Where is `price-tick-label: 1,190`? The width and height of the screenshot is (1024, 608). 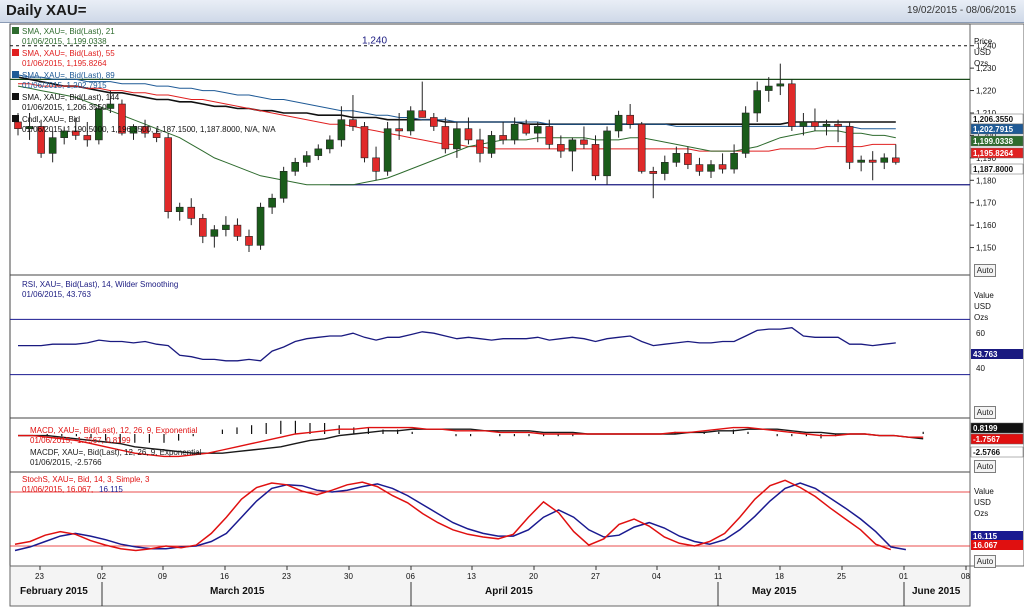 price-tick-label: 1,190 is located at coordinates (986, 158).